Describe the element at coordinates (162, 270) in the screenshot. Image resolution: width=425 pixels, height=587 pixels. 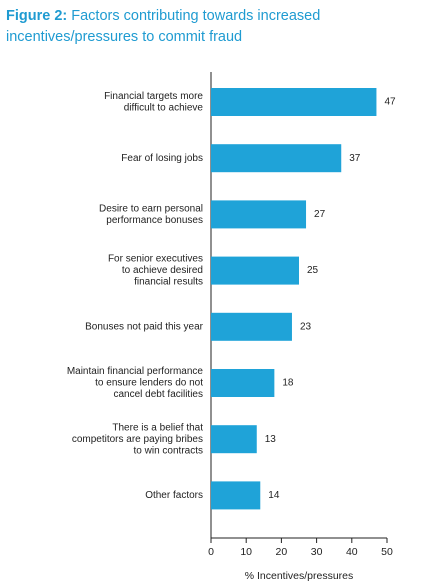
I see `category-label: to achieve desired` at that location.